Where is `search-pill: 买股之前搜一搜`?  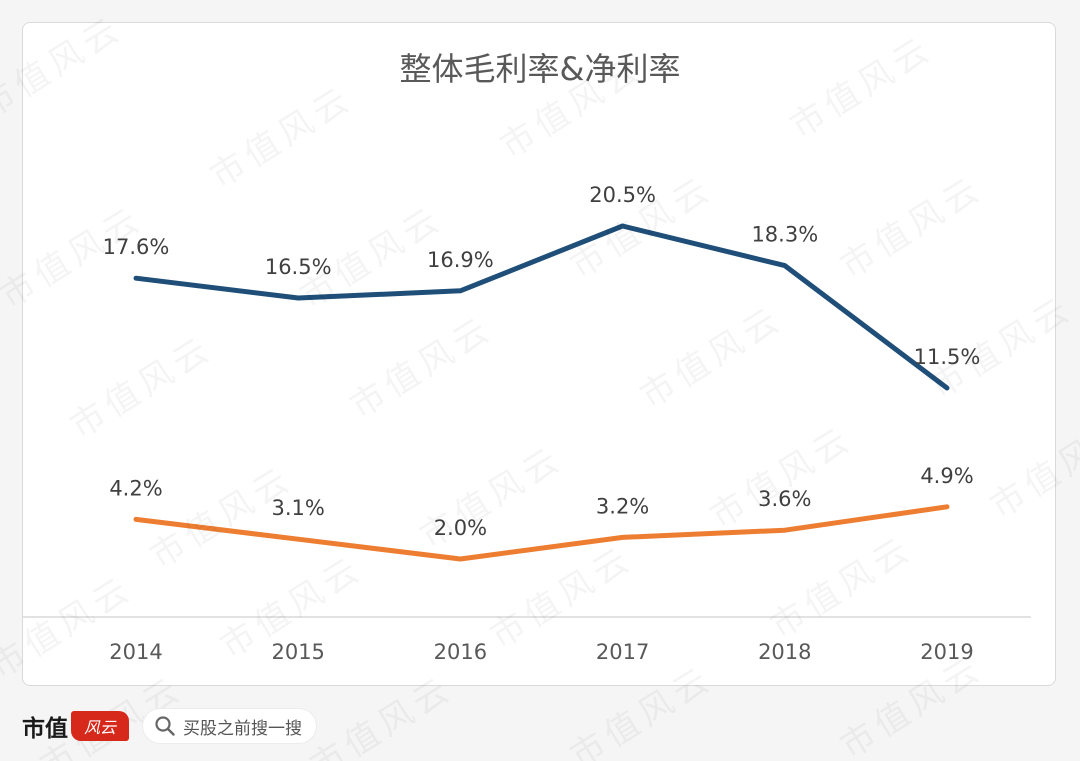 search-pill: 买股之前搜一搜 is located at coordinates (229, 726).